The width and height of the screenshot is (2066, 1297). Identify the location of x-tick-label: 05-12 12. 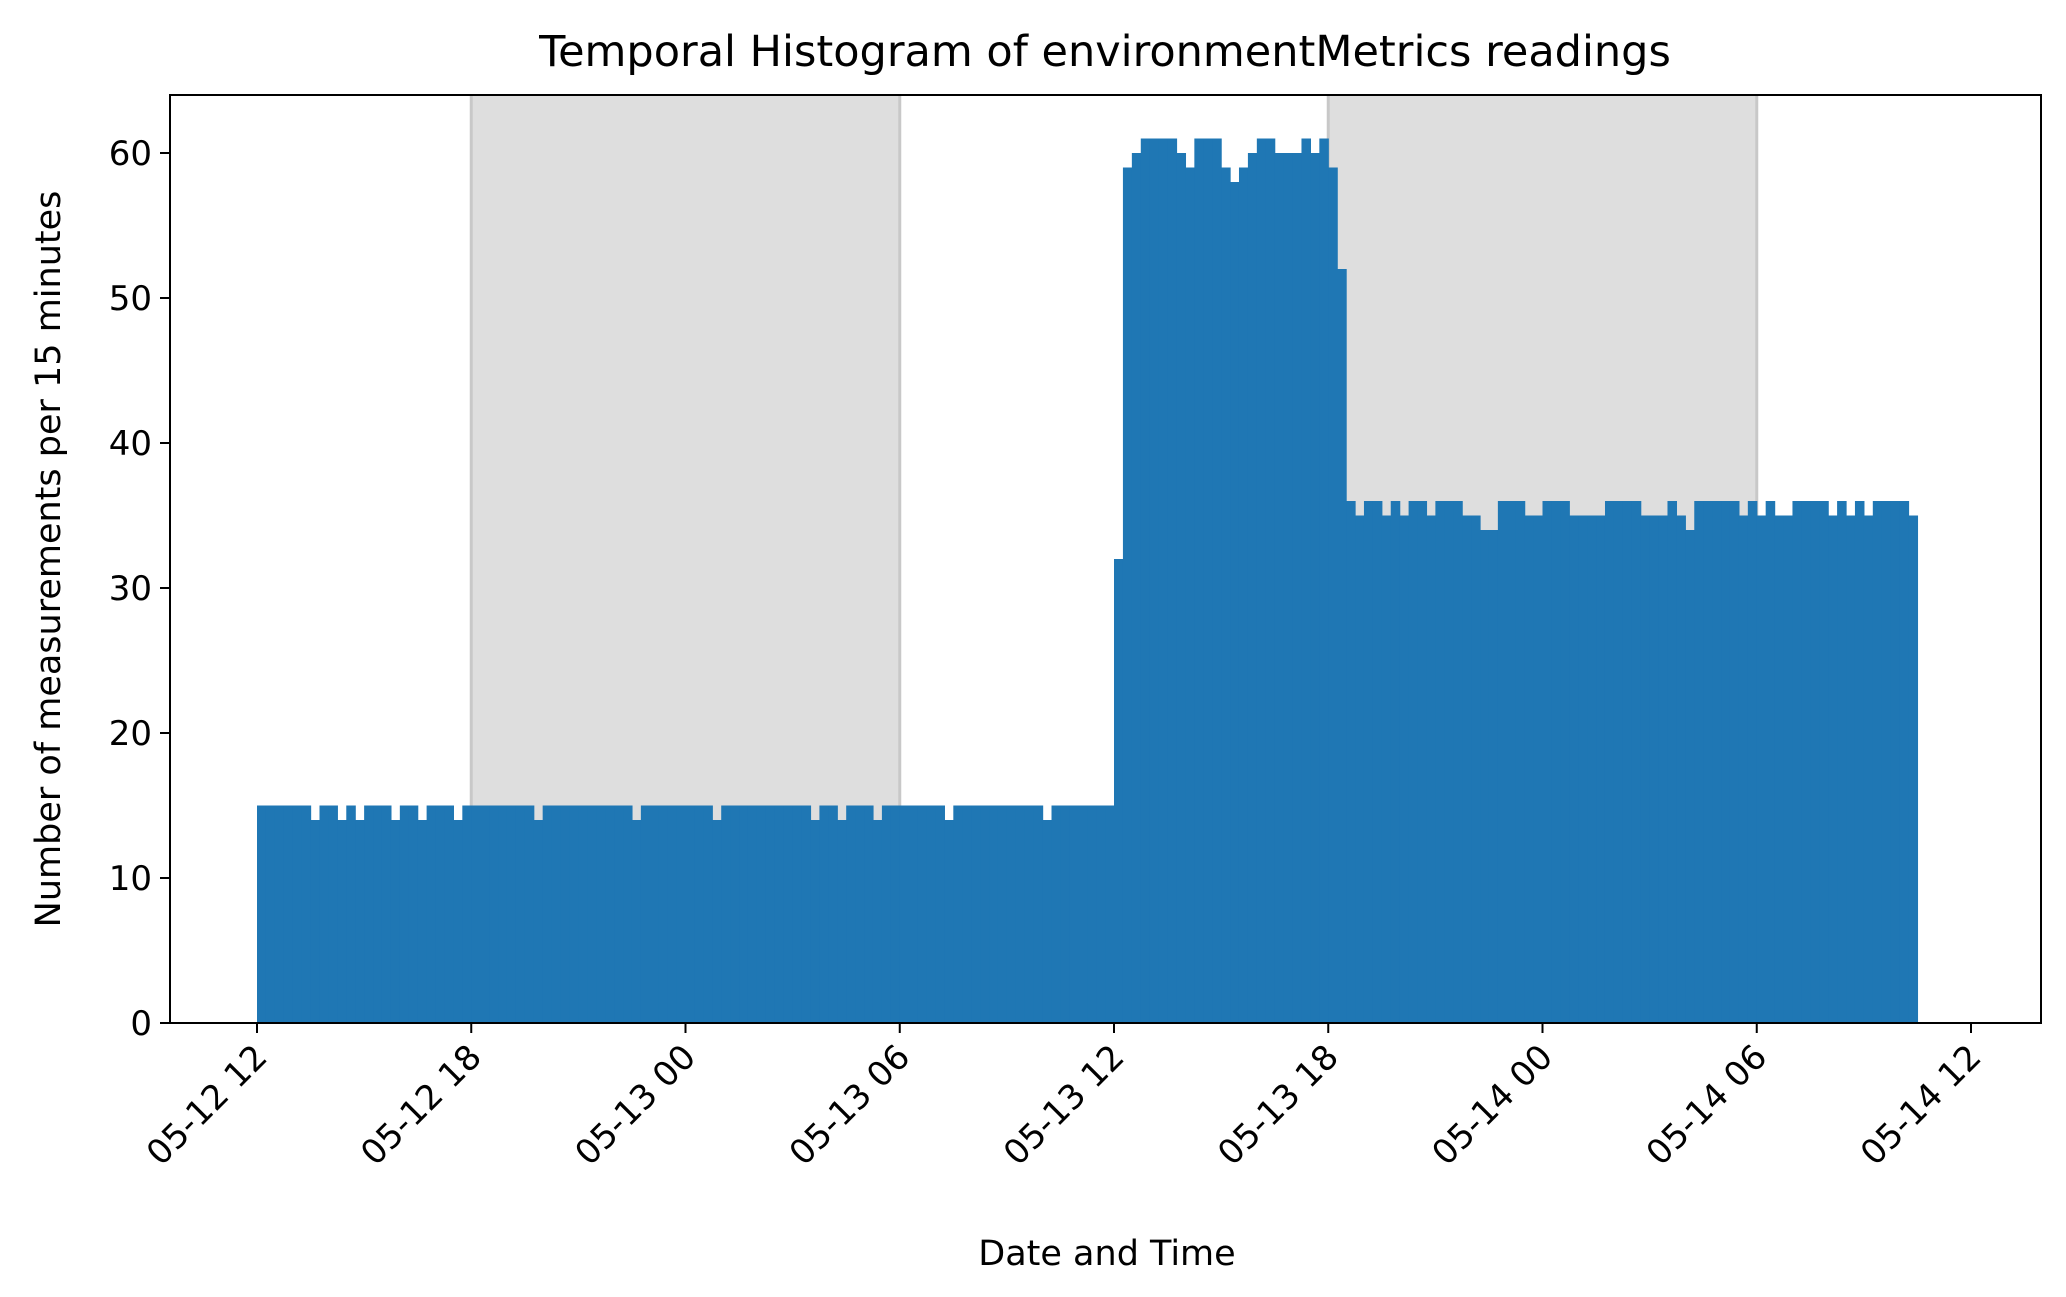
(207, 1105).